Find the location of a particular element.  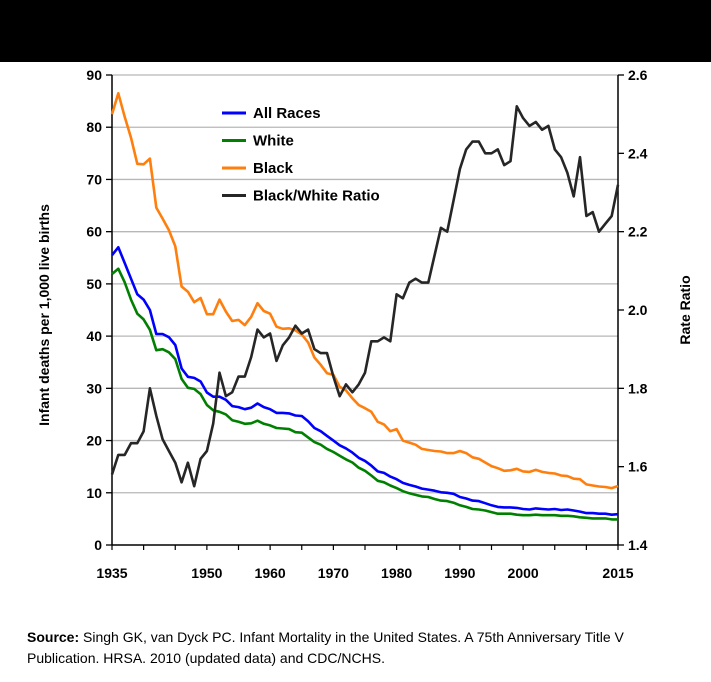

y-tick-label: 20 is located at coordinates (94, 441).